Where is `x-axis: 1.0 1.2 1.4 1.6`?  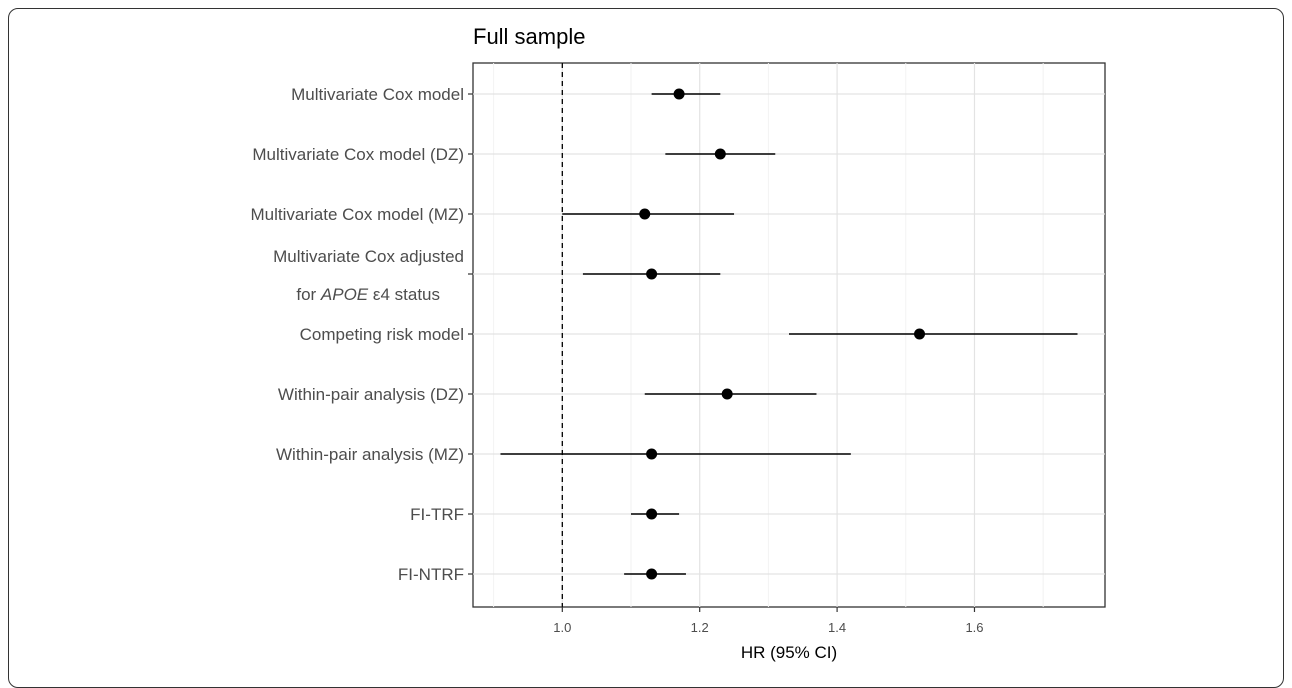 x-axis: 1.0 1.2 1.4 1.6 is located at coordinates (768, 621).